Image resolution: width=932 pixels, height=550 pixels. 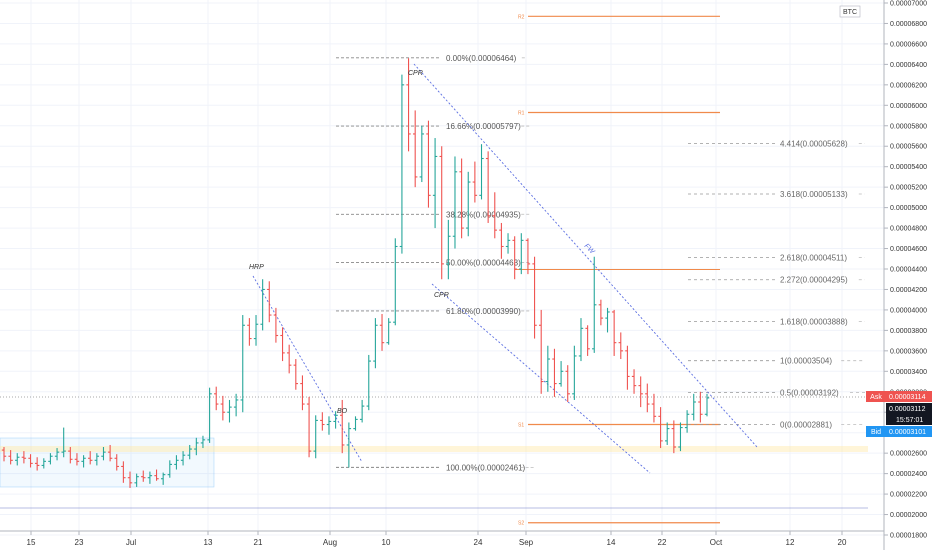 I want to click on ext-level-label: 0.5(0.00003192), so click(x=809, y=393).